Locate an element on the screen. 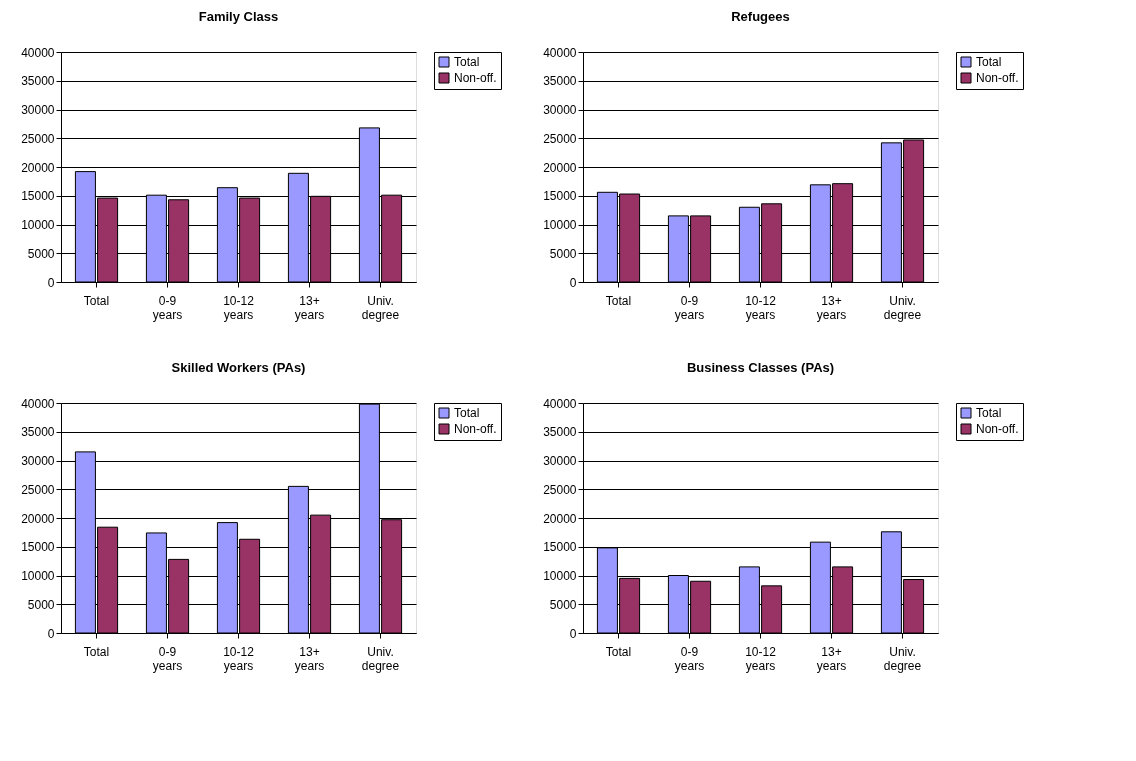  chart-title: Family Class is located at coordinates (238, 16).